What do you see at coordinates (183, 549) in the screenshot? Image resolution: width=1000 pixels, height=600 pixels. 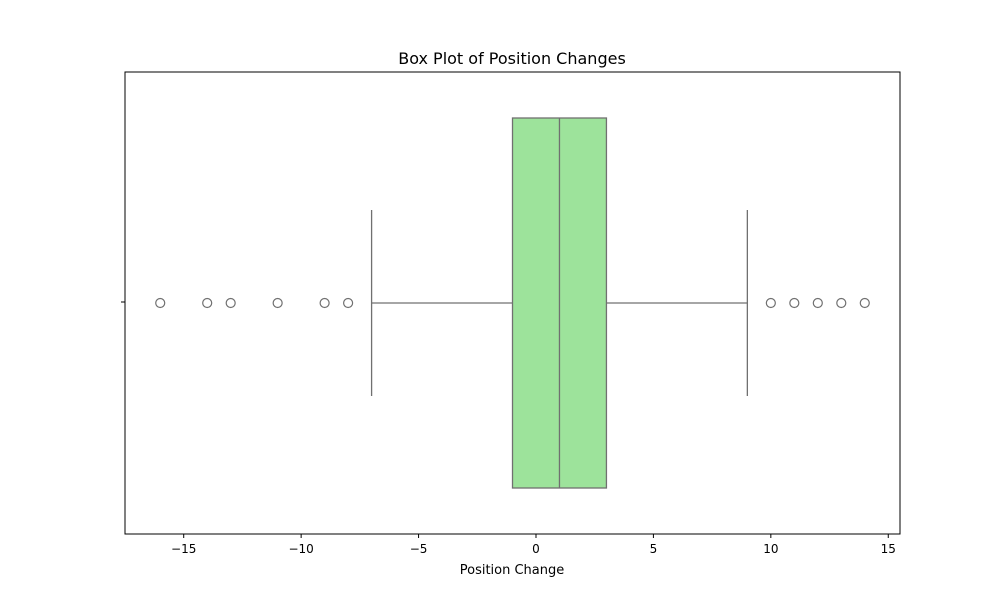 I see `x-tick-label: −15` at bounding box center [183, 549].